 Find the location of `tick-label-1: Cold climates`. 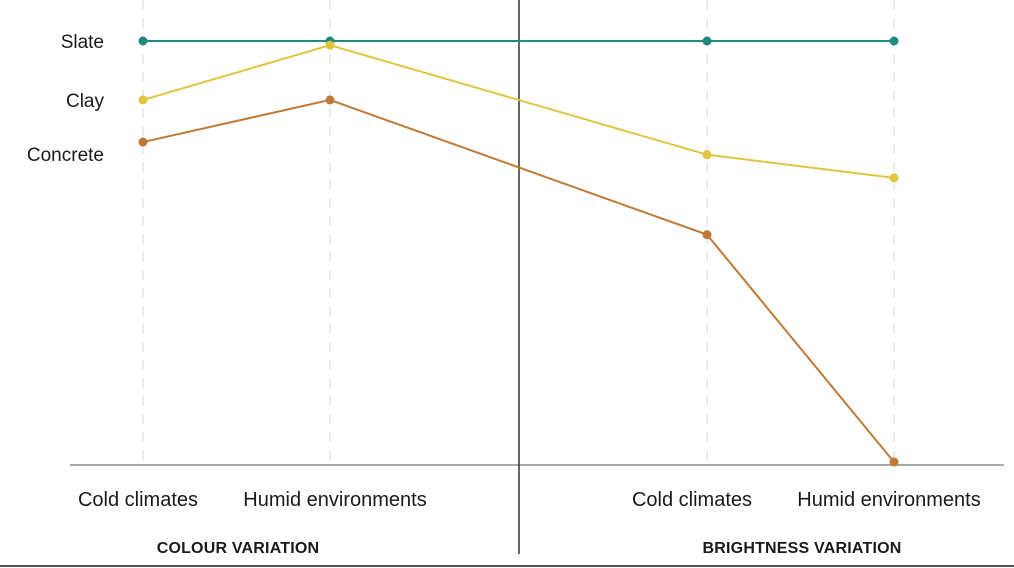

tick-label-1: Cold climates is located at coordinates (138, 500).